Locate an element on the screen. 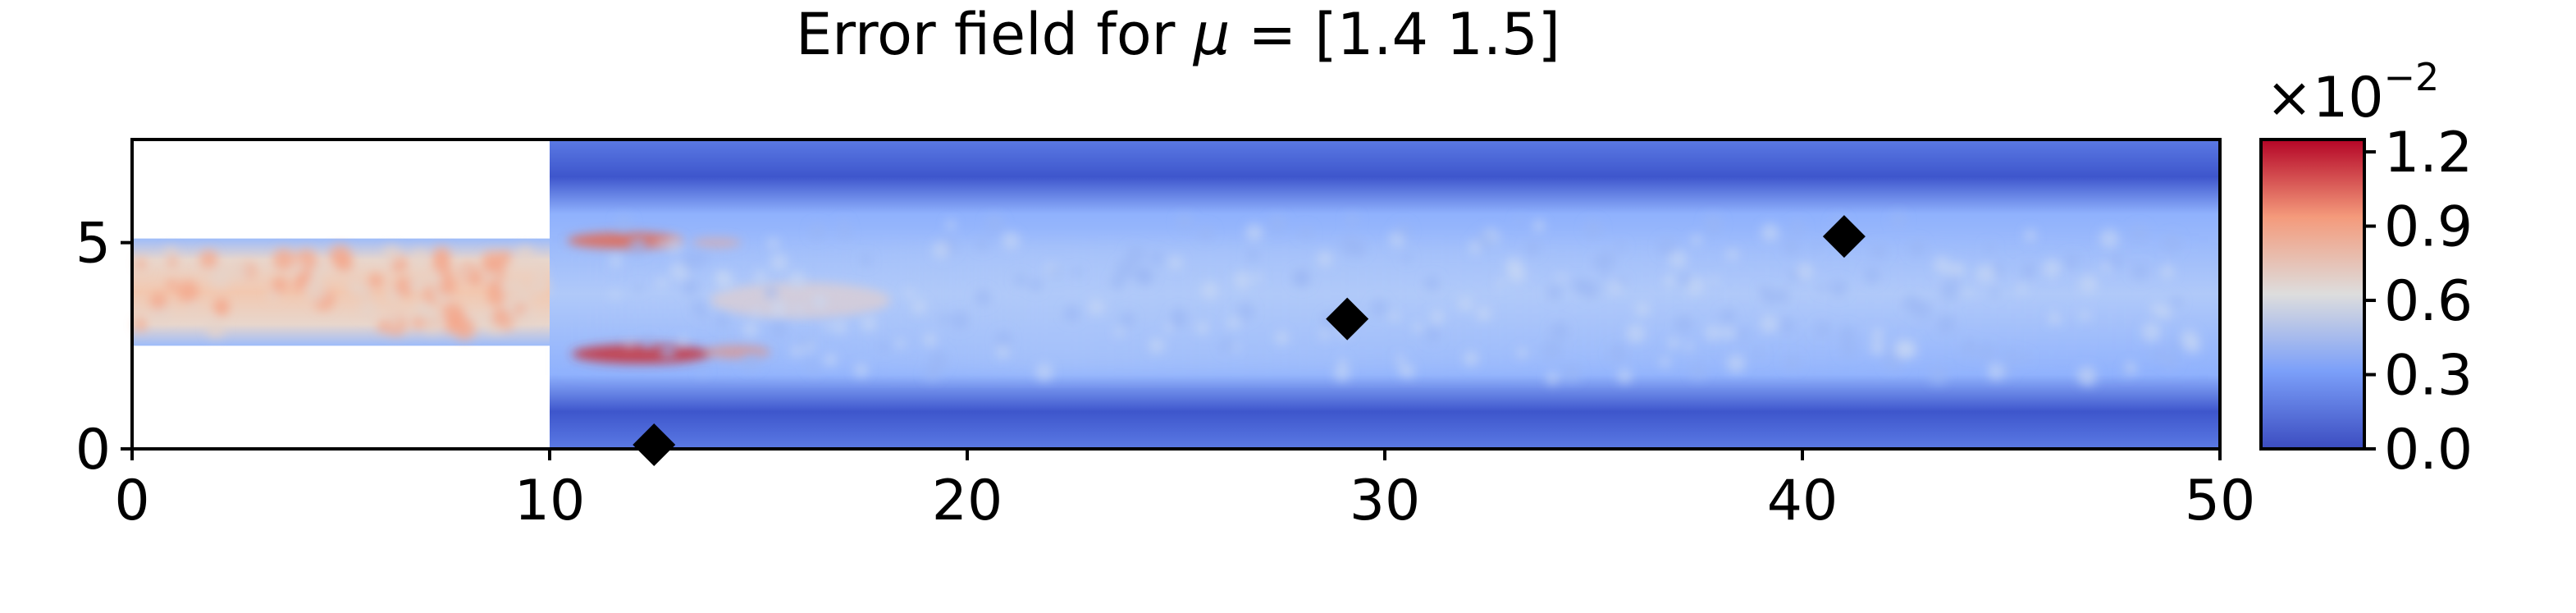 The height and width of the screenshot is (613, 2576). inlet-speckles is located at coordinates (342, 293).